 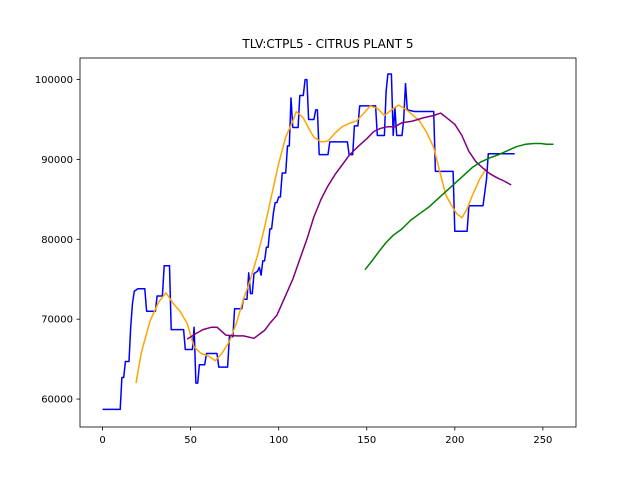 What do you see at coordinates (57, 160) in the screenshot?
I see `y-tick-label: 90000` at bounding box center [57, 160].